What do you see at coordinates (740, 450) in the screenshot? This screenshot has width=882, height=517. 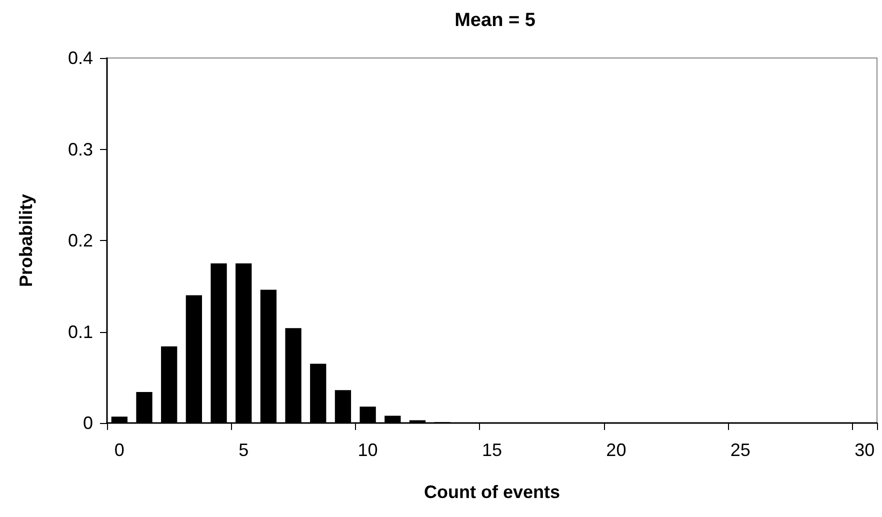 I see `x-tick-label: 25` at bounding box center [740, 450].